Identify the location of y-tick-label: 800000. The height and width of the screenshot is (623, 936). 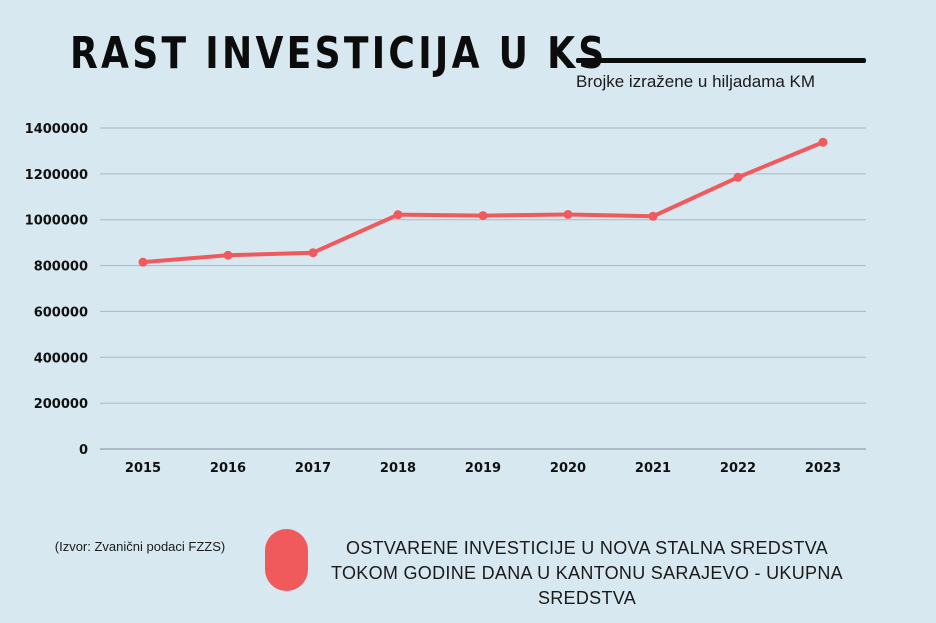
(61, 267).